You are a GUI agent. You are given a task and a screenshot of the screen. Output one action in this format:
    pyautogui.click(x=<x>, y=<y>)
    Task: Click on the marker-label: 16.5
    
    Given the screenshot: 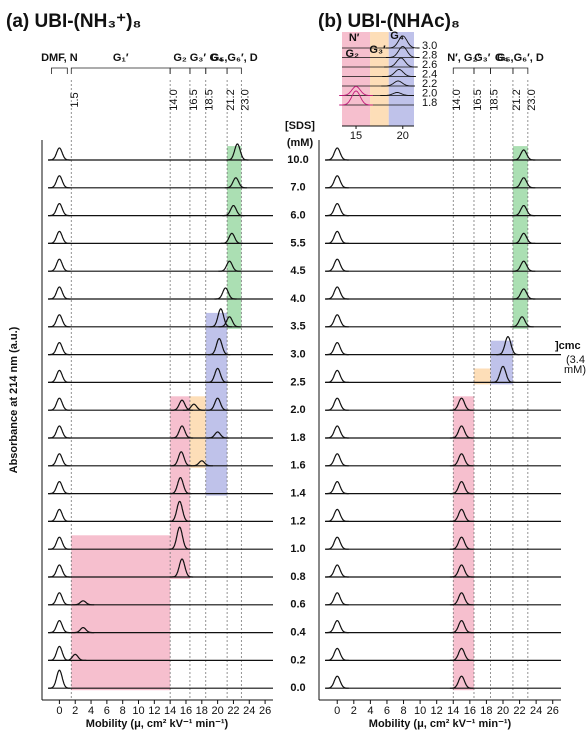 What is the action you would take?
    pyautogui.click(x=478, y=99)
    